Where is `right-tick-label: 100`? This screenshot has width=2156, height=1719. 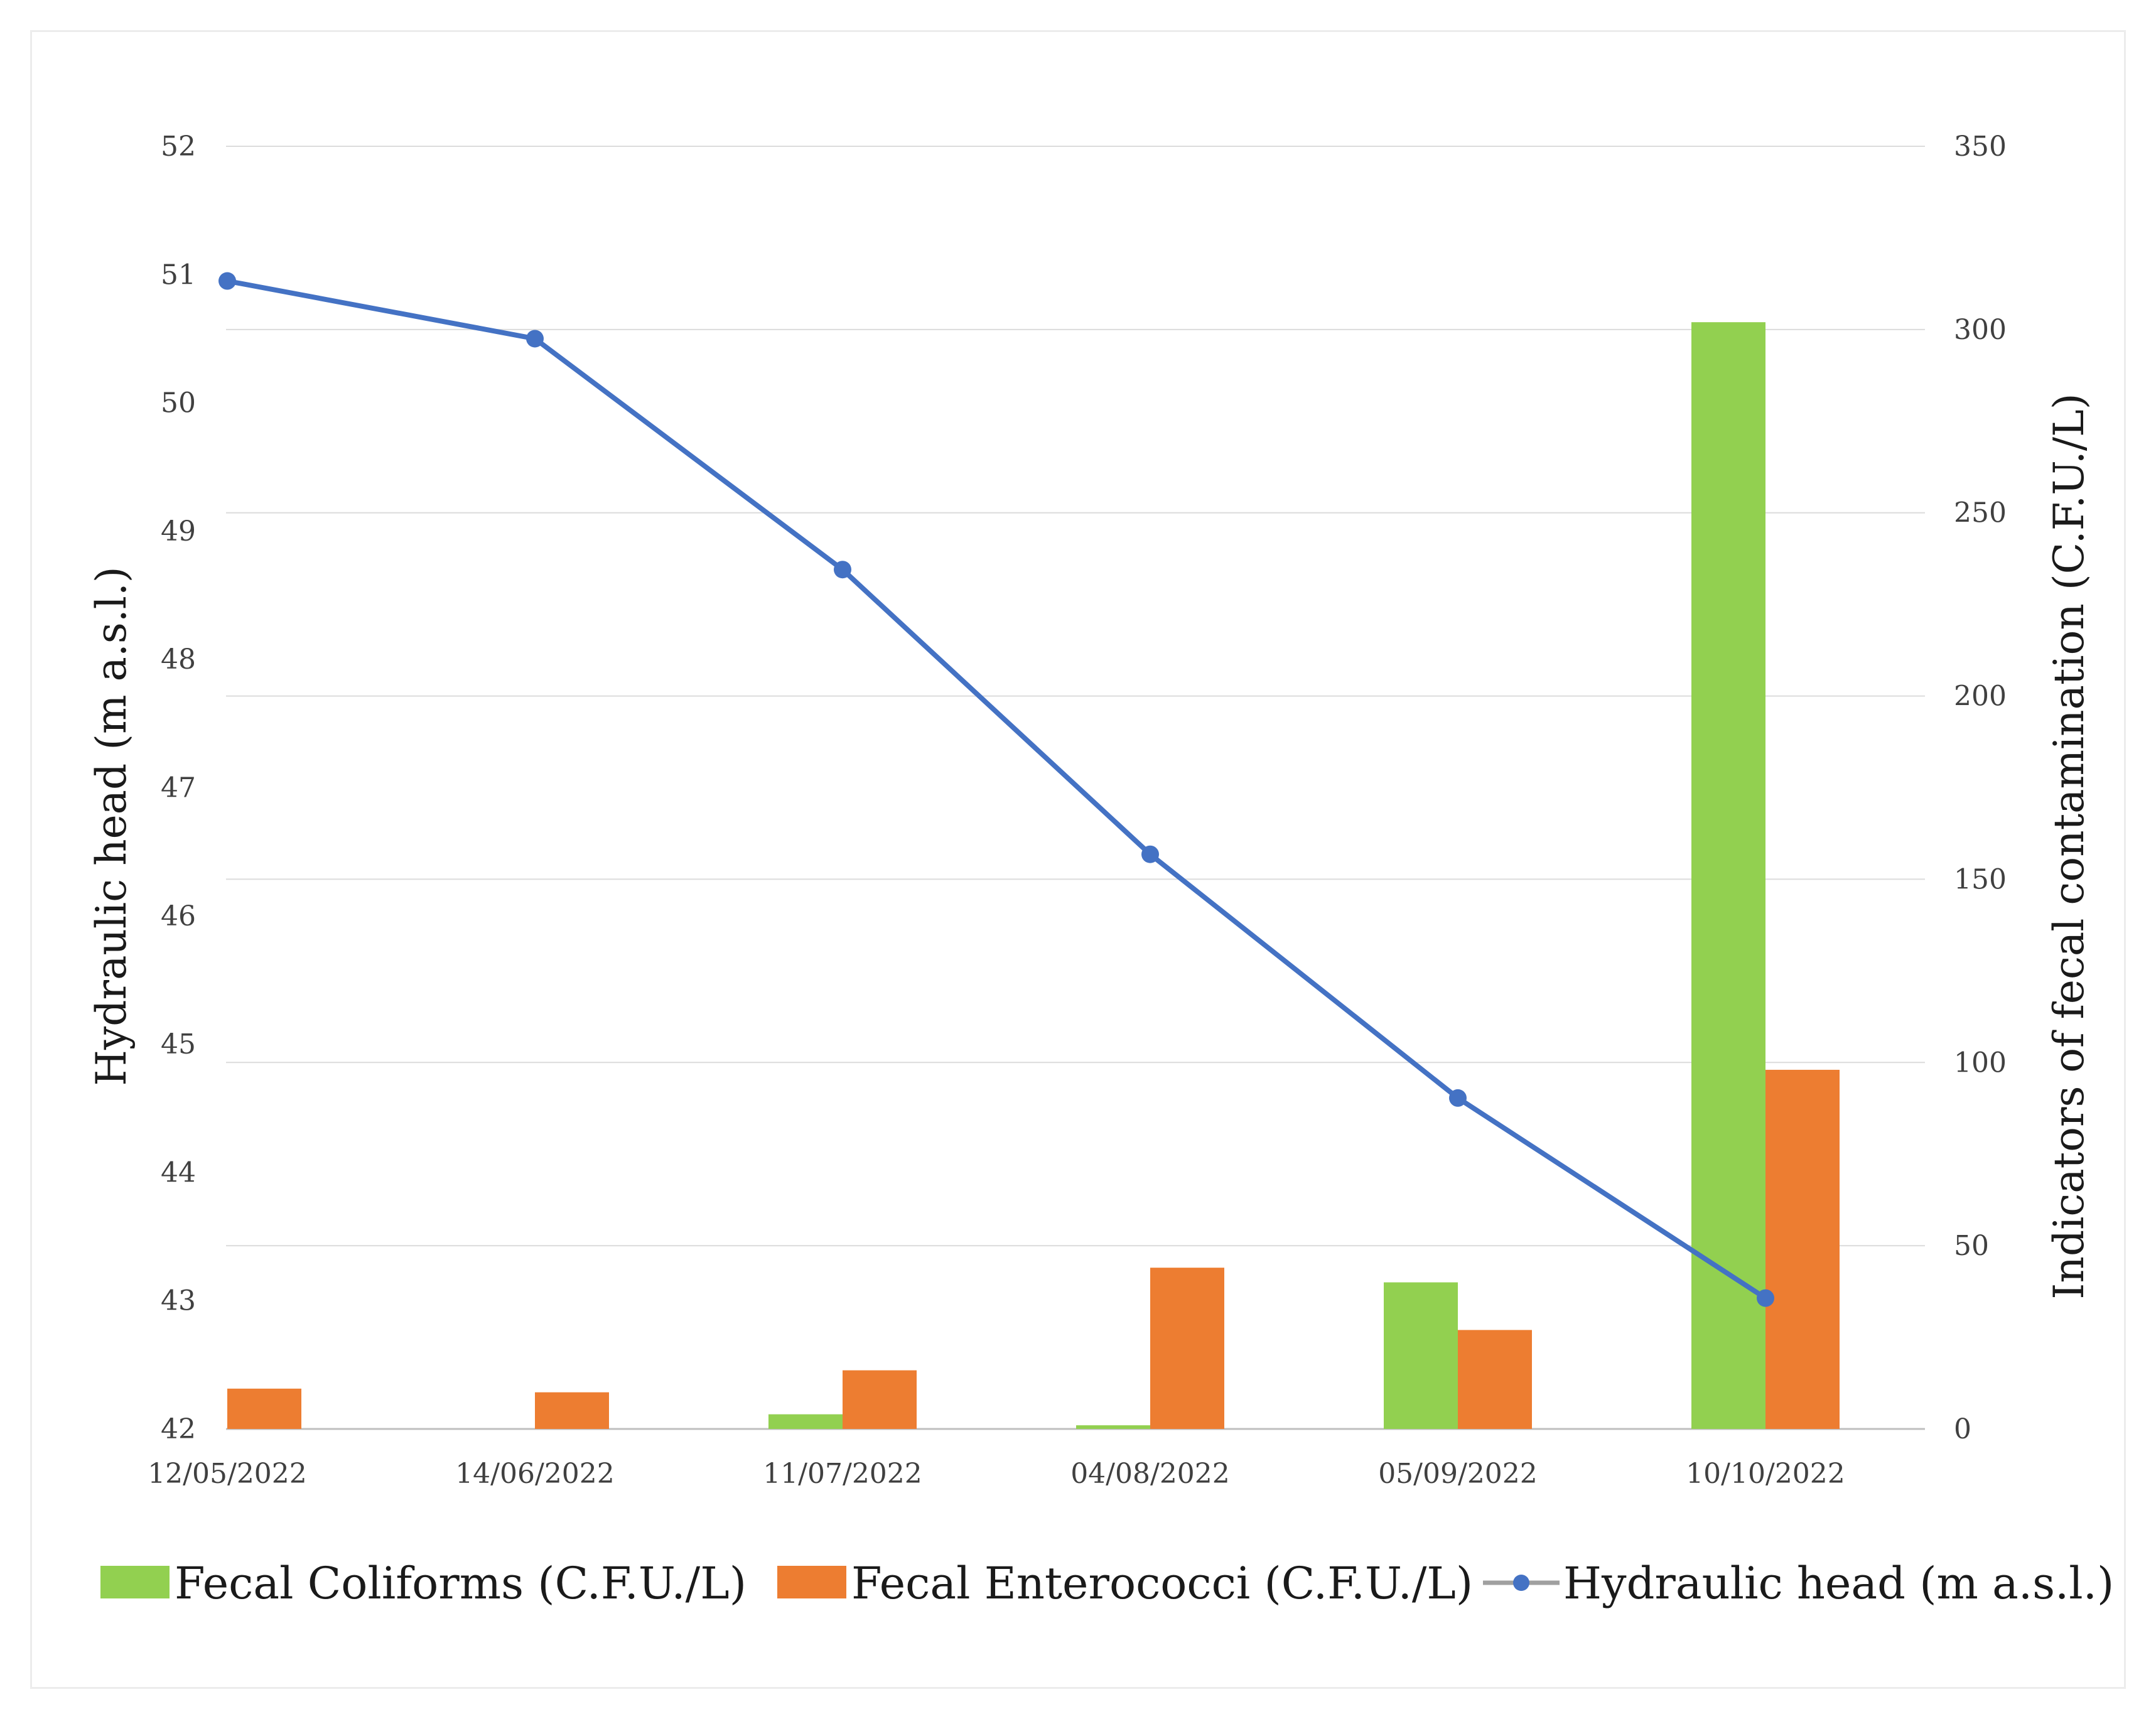
right-tick-label: 100 is located at coordinates (1981, 1063).